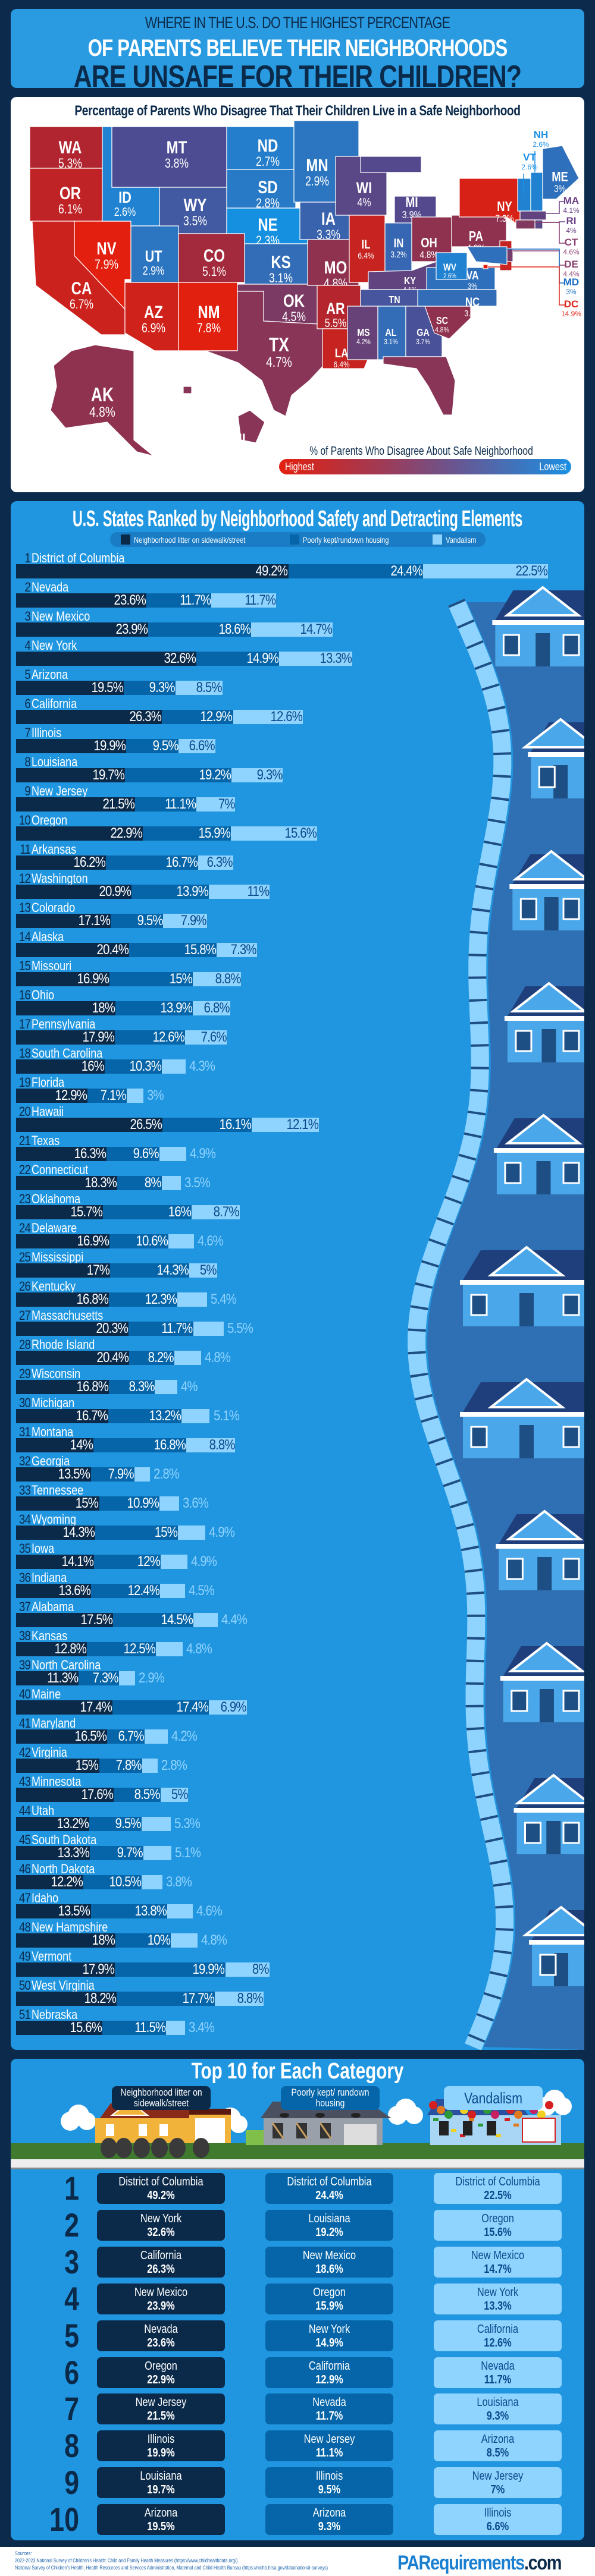 This screenshot has width=595, height=2576. Describe the element at coordinates (71, 2261) in the screenshot. I see `top10-rank-number: 3` at that location.